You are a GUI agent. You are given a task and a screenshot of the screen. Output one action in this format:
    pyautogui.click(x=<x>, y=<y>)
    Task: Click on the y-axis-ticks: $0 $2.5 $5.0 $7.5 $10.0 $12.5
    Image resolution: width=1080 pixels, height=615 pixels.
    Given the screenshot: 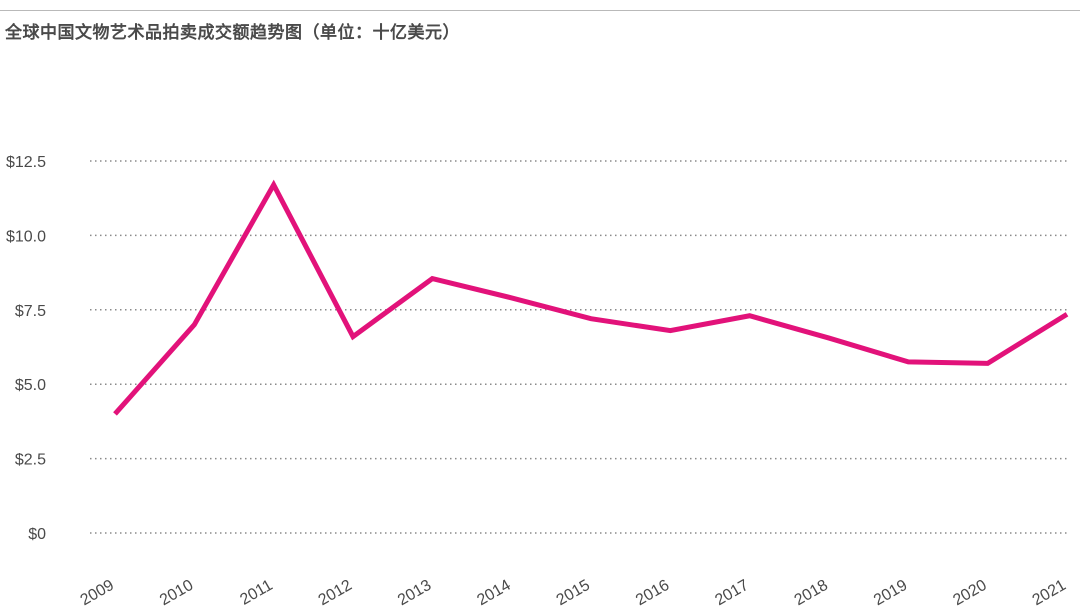 What is the action you would take?
    pyautogui.click(x=26, y=348)
    